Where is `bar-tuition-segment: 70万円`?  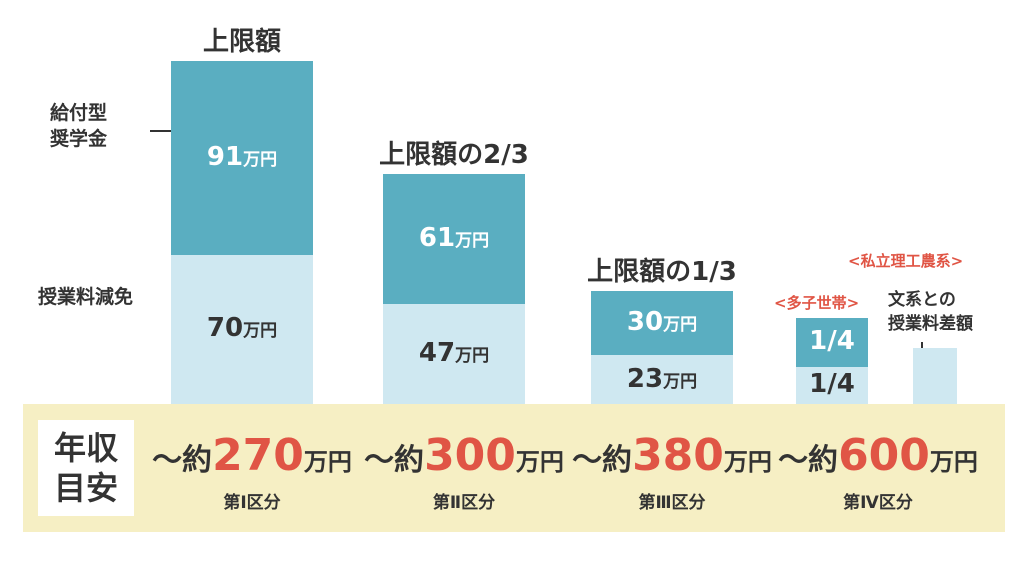
bar-tuition-segment: 70万円 is located at coordinates (242, 329).